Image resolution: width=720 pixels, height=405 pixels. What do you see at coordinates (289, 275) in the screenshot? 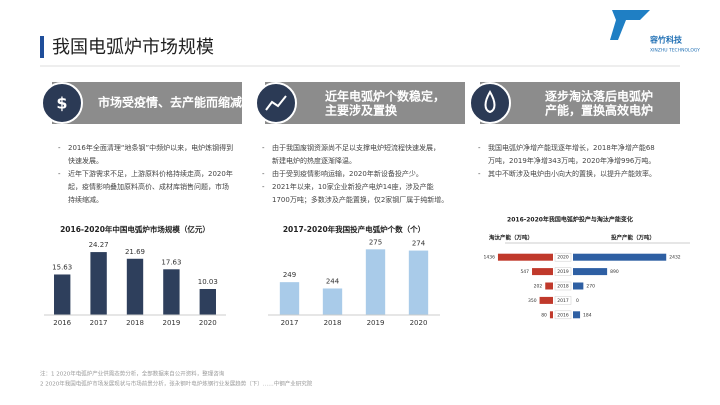
I see `value-label: 249` at bounding box center [289, 275].